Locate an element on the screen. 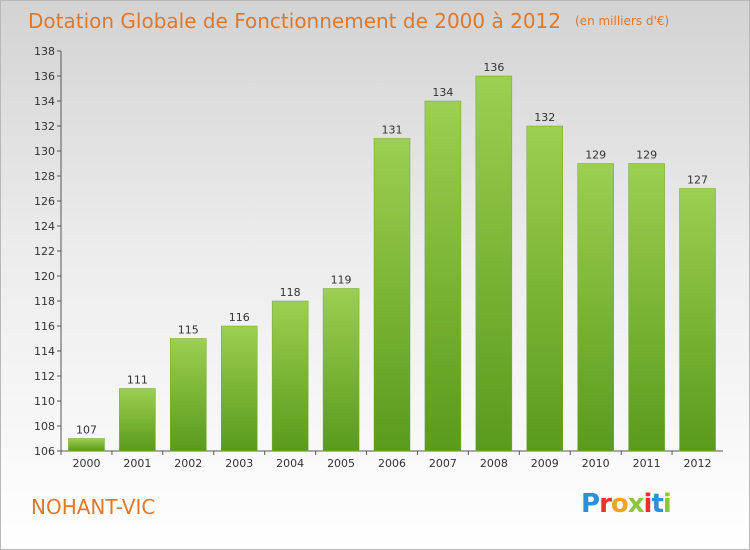  bar-value-label: 132 is located at coordinates (544, 117).